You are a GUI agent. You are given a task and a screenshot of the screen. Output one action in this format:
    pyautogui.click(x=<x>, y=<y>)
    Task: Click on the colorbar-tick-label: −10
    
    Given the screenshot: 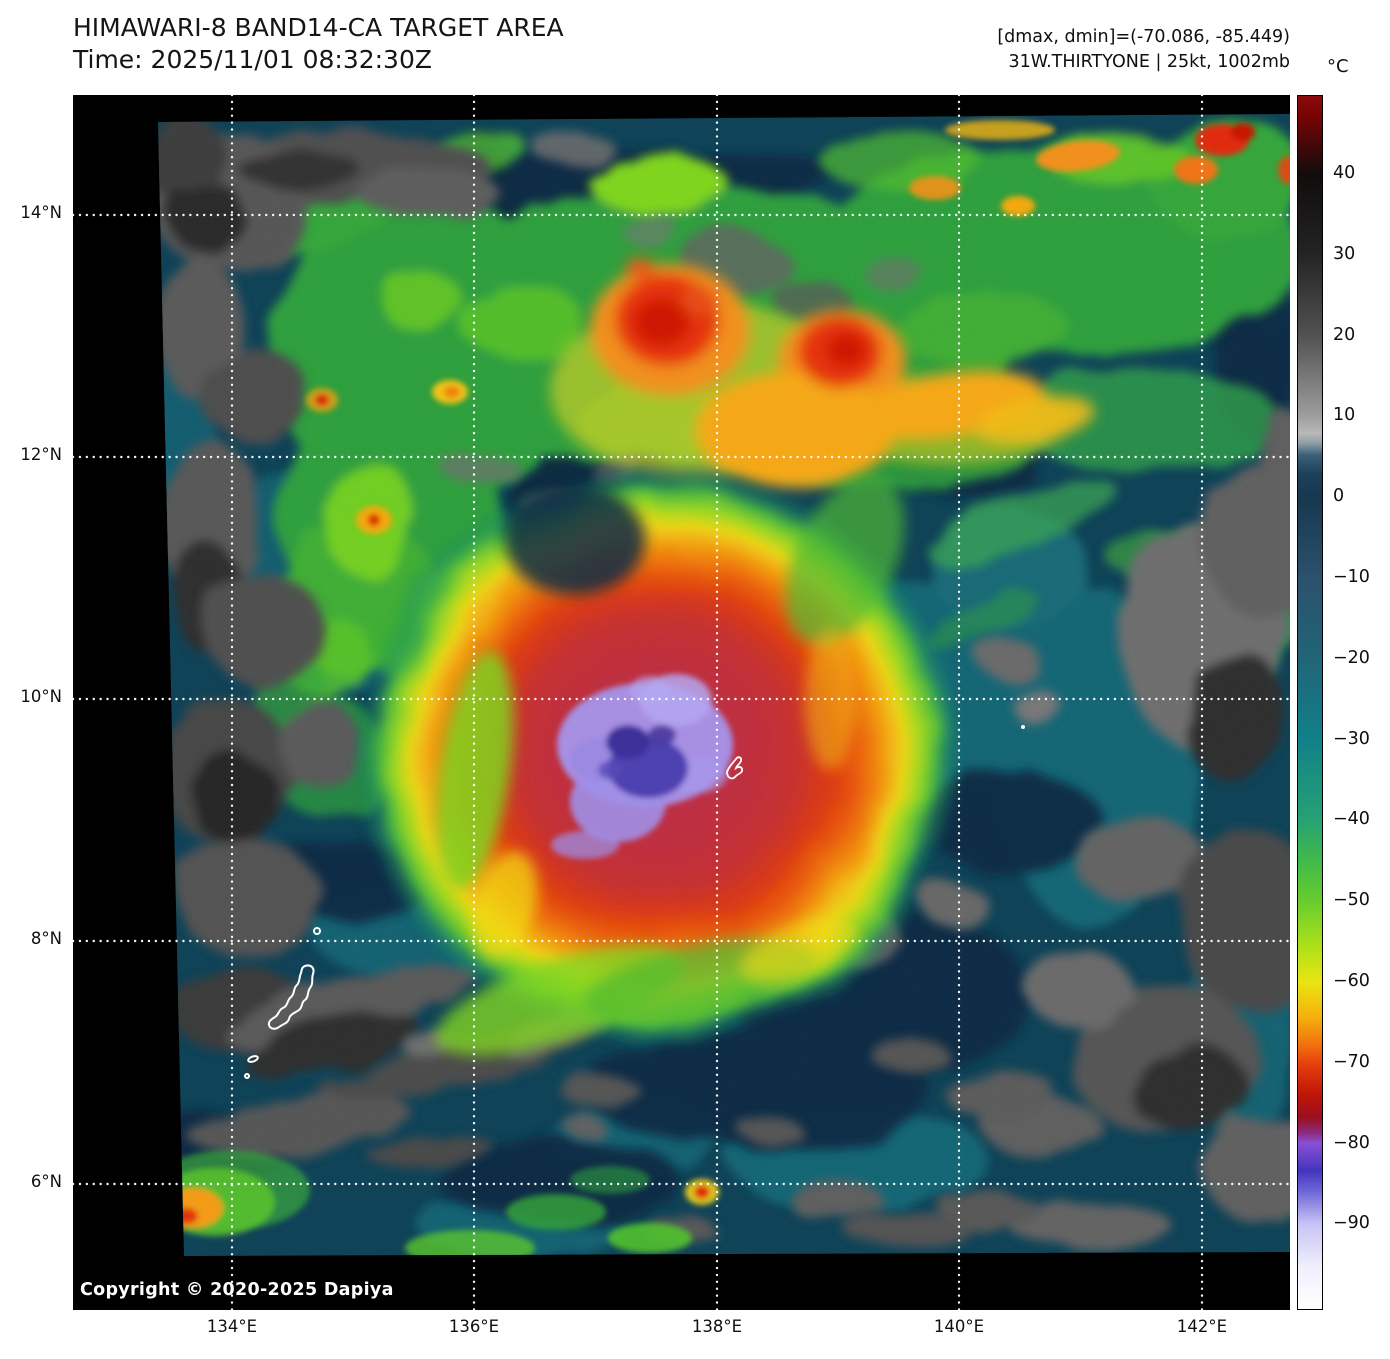 What is the action you would take?
    pyautogui.click(x=1351, y=576)
    